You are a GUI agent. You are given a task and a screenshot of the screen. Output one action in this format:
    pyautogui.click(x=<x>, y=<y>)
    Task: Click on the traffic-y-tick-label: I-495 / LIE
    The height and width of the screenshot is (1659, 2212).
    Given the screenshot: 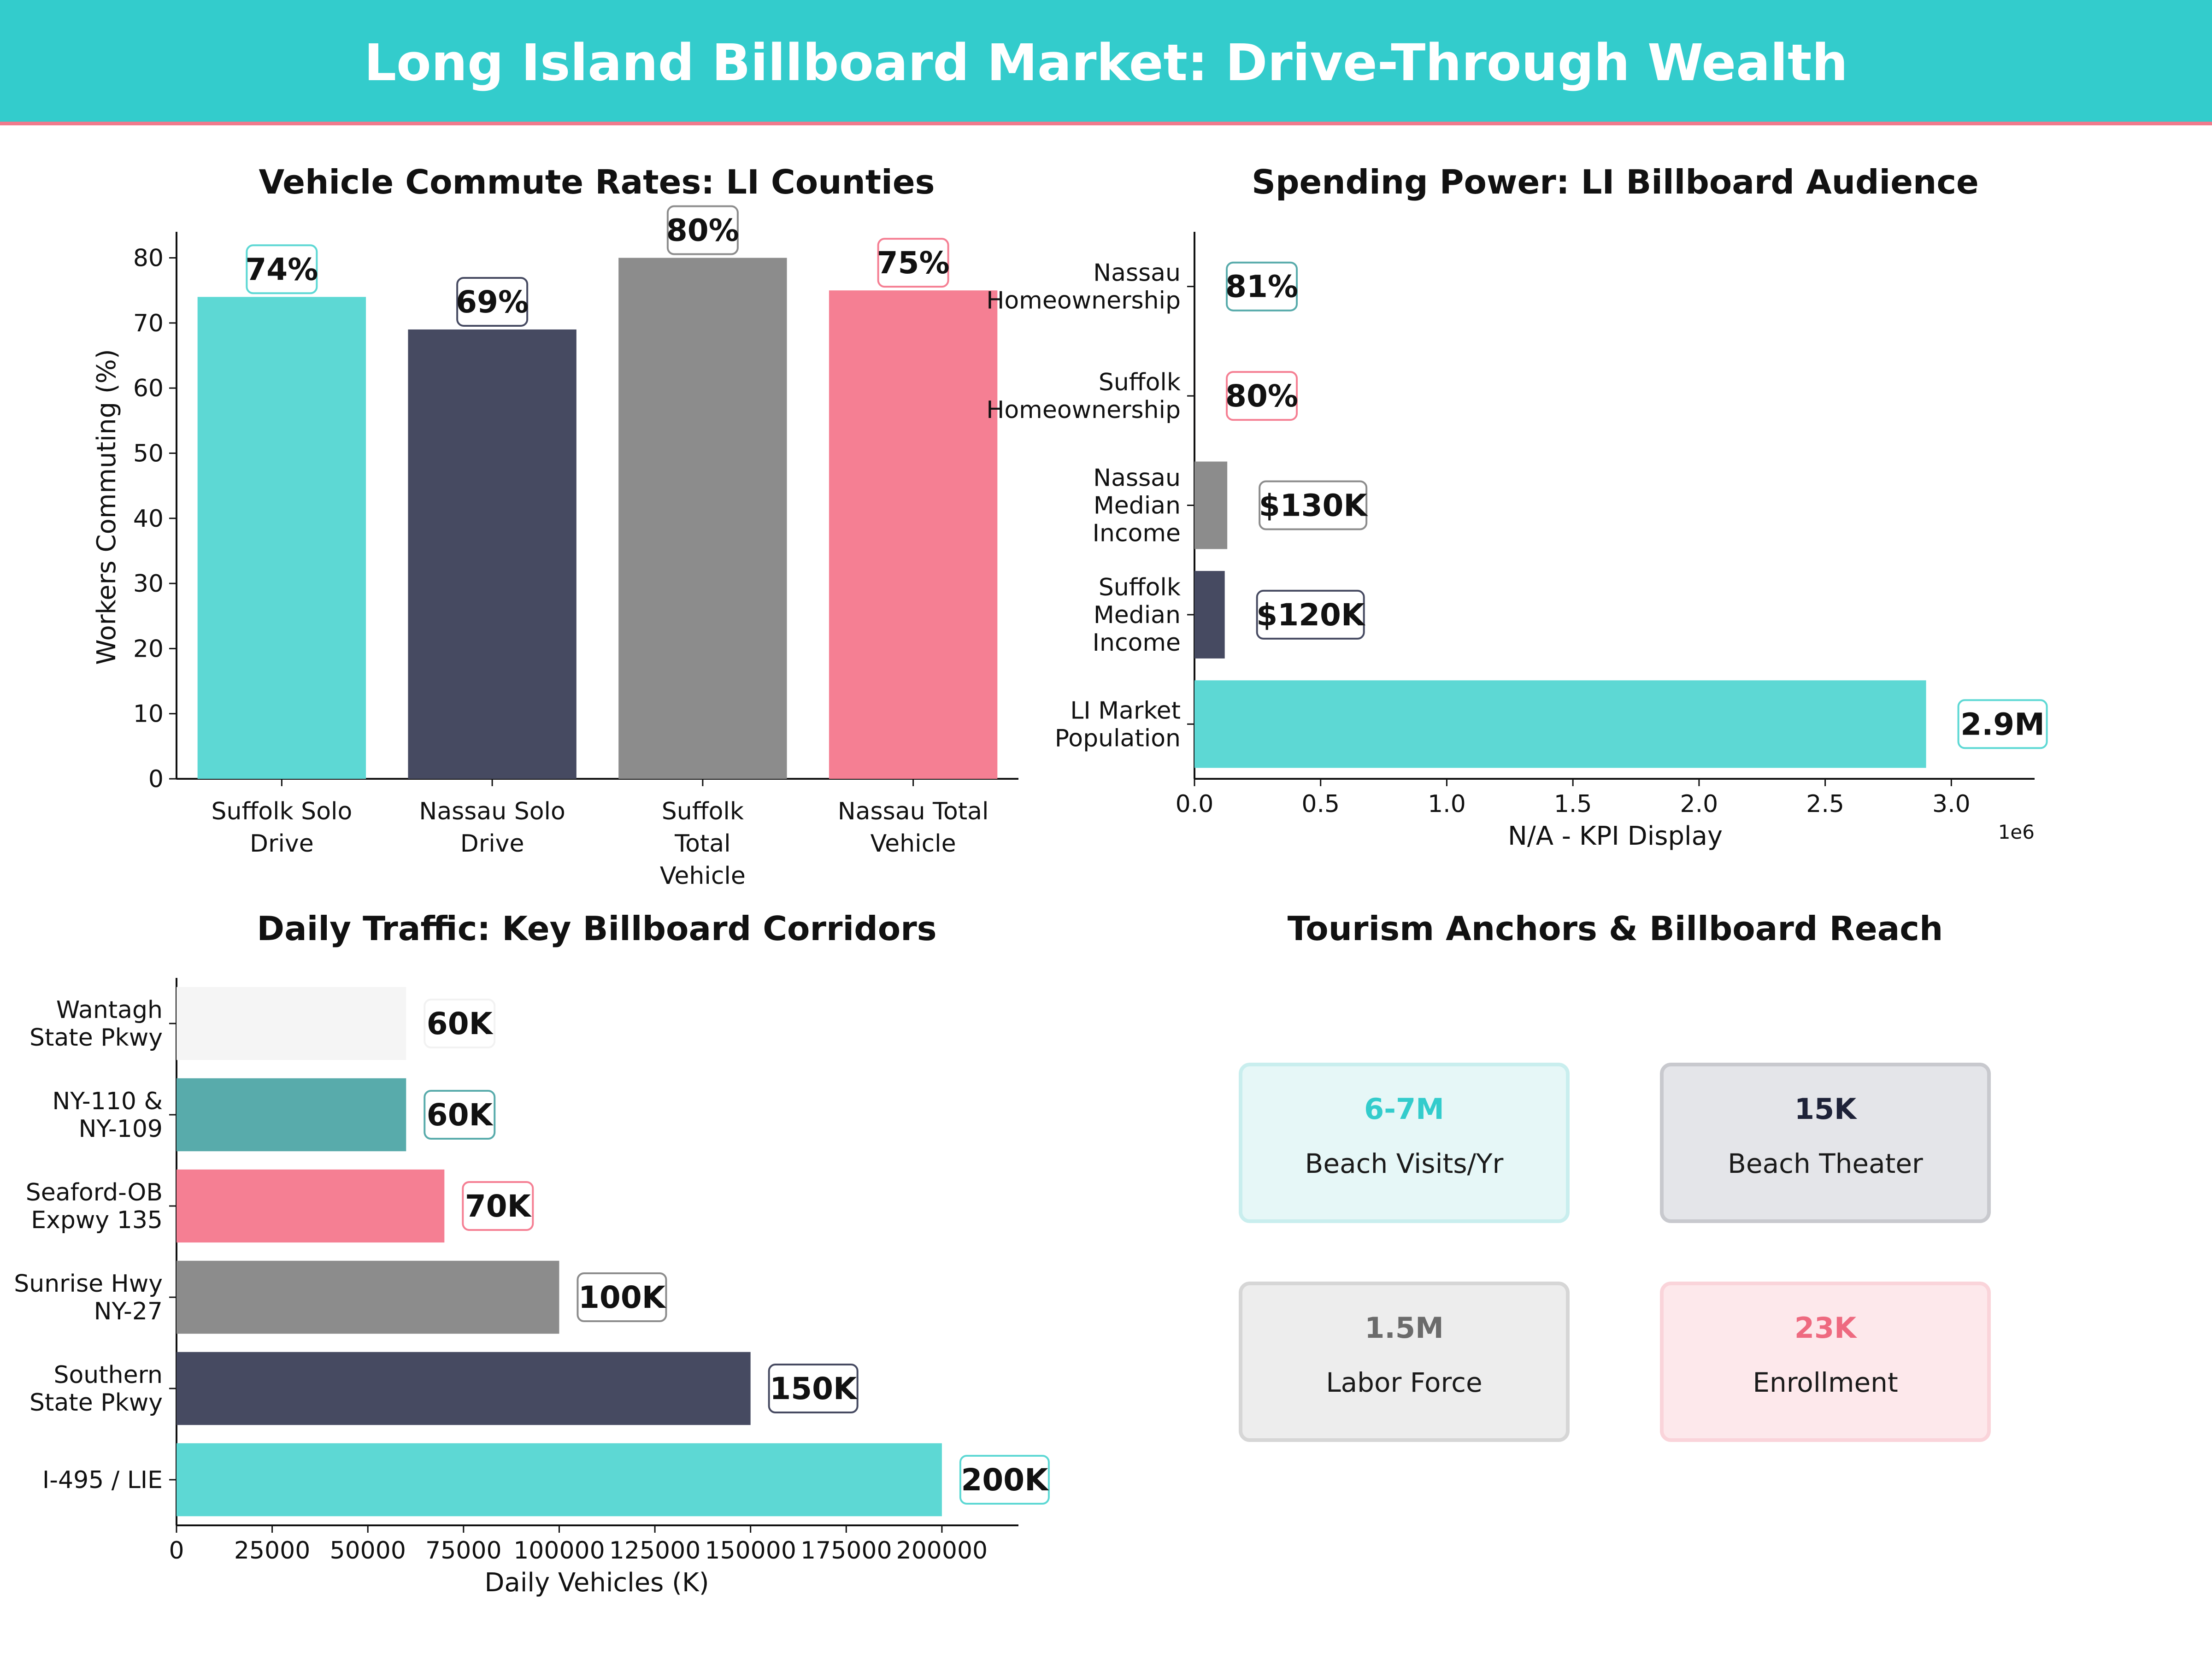 What is the action you would take?
    pyautogui.click(x=102, y=1480)
    